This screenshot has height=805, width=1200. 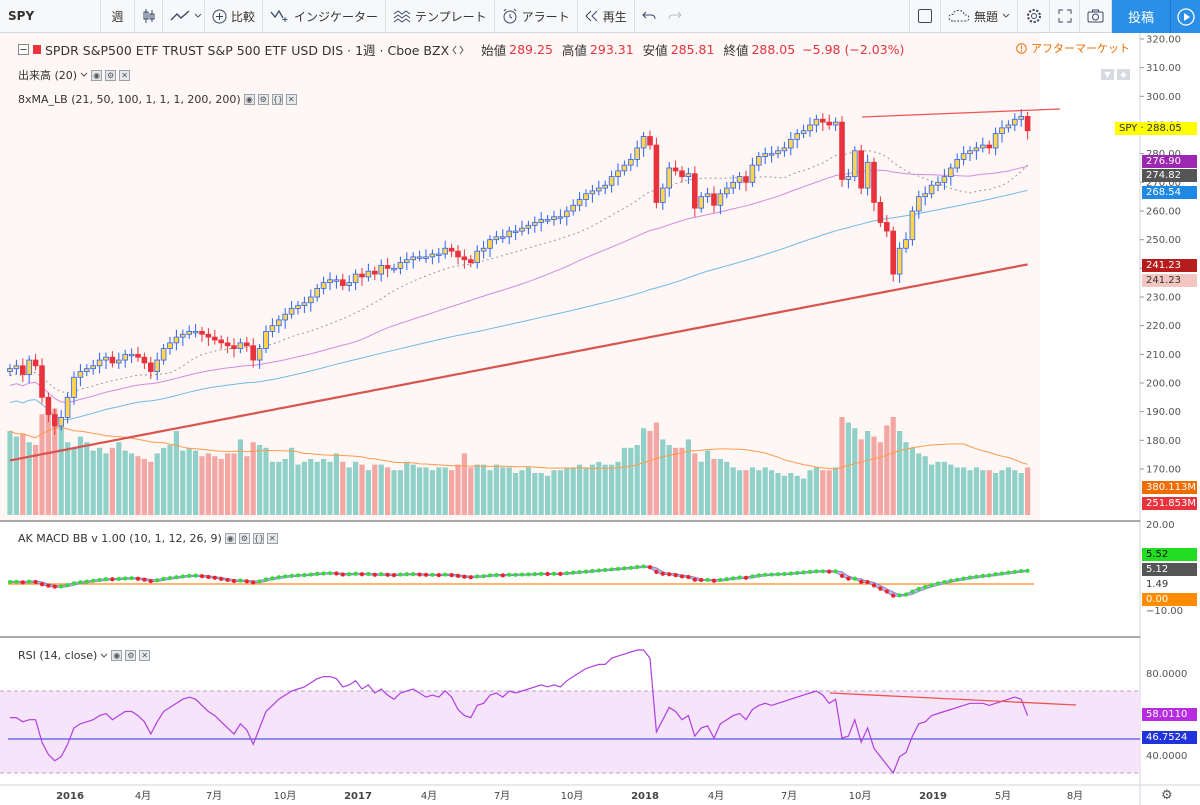 I want to click on pane-collapse-controls: ▼ ◆, so click(x=1115, y=74).